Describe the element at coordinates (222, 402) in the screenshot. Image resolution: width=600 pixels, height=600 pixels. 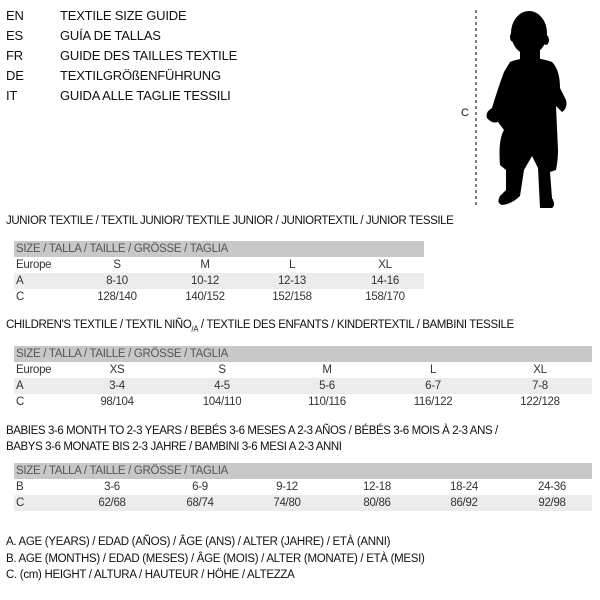
I see `table-cell: 104/110` at that location.